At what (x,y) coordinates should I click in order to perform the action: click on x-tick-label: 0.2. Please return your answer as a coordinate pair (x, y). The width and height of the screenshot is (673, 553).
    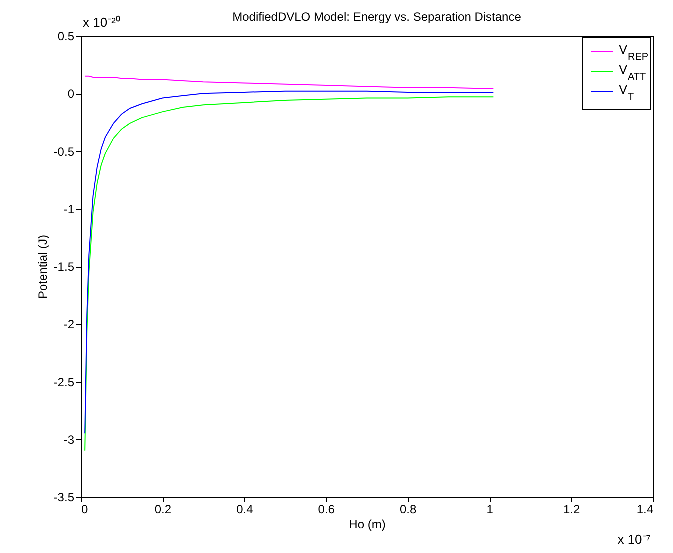
    Looking at the image, I should click on (163, 509).